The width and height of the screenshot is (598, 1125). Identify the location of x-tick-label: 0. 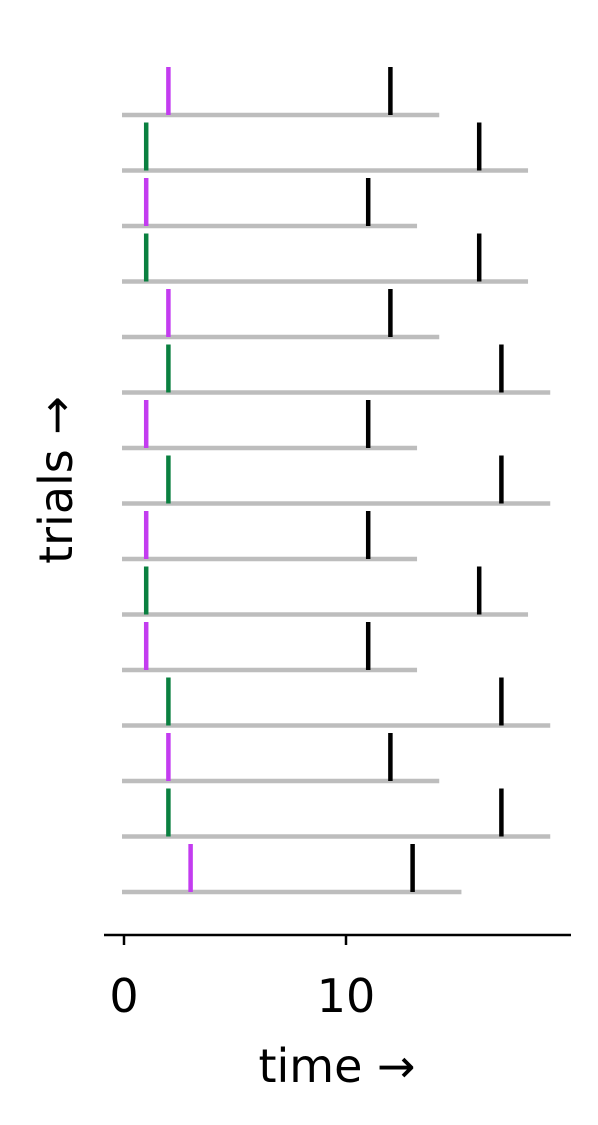
(123, 996).